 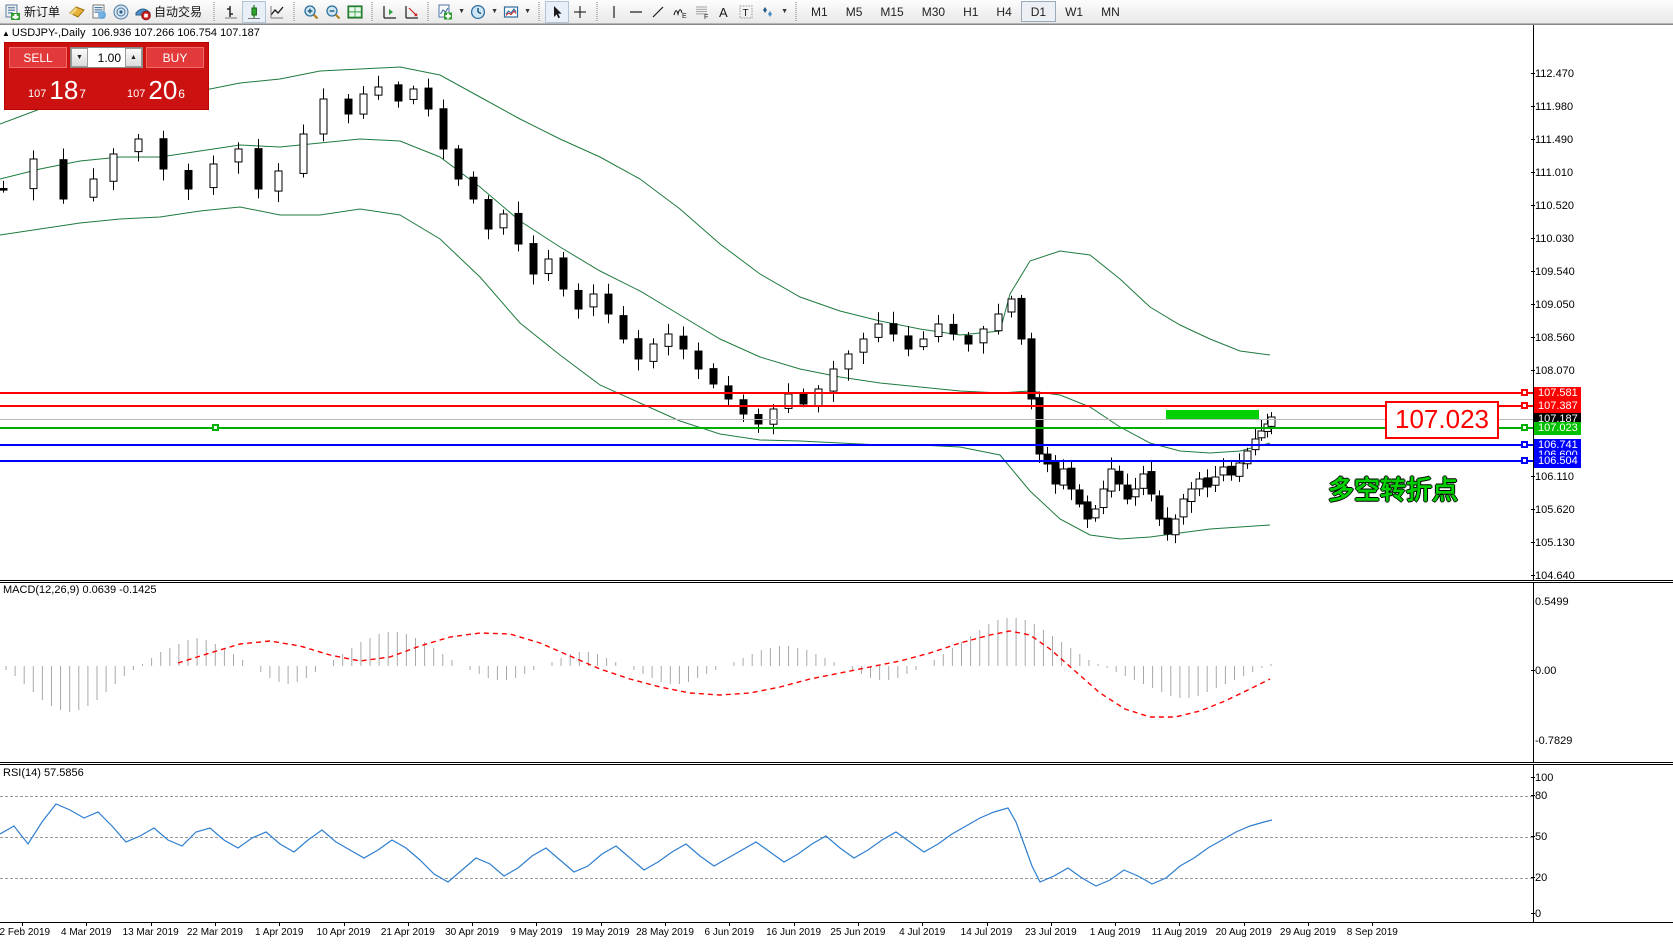 I want to click on indicators-dropdown-arrow: ▼, so click(x=461, y=11).